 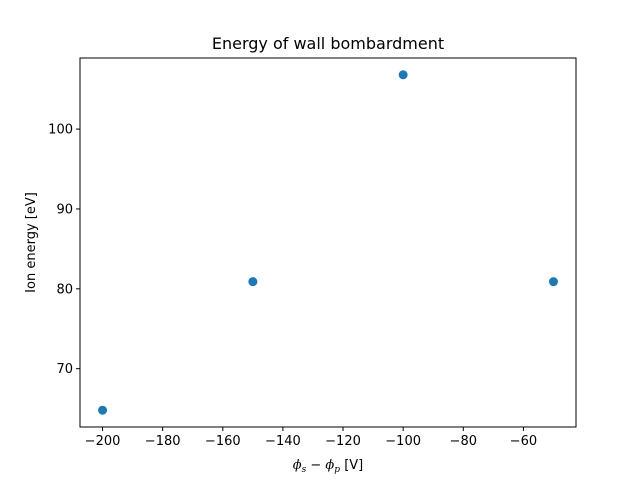 I want to click on x-tick-label: −140, so click(x=283, y=441).